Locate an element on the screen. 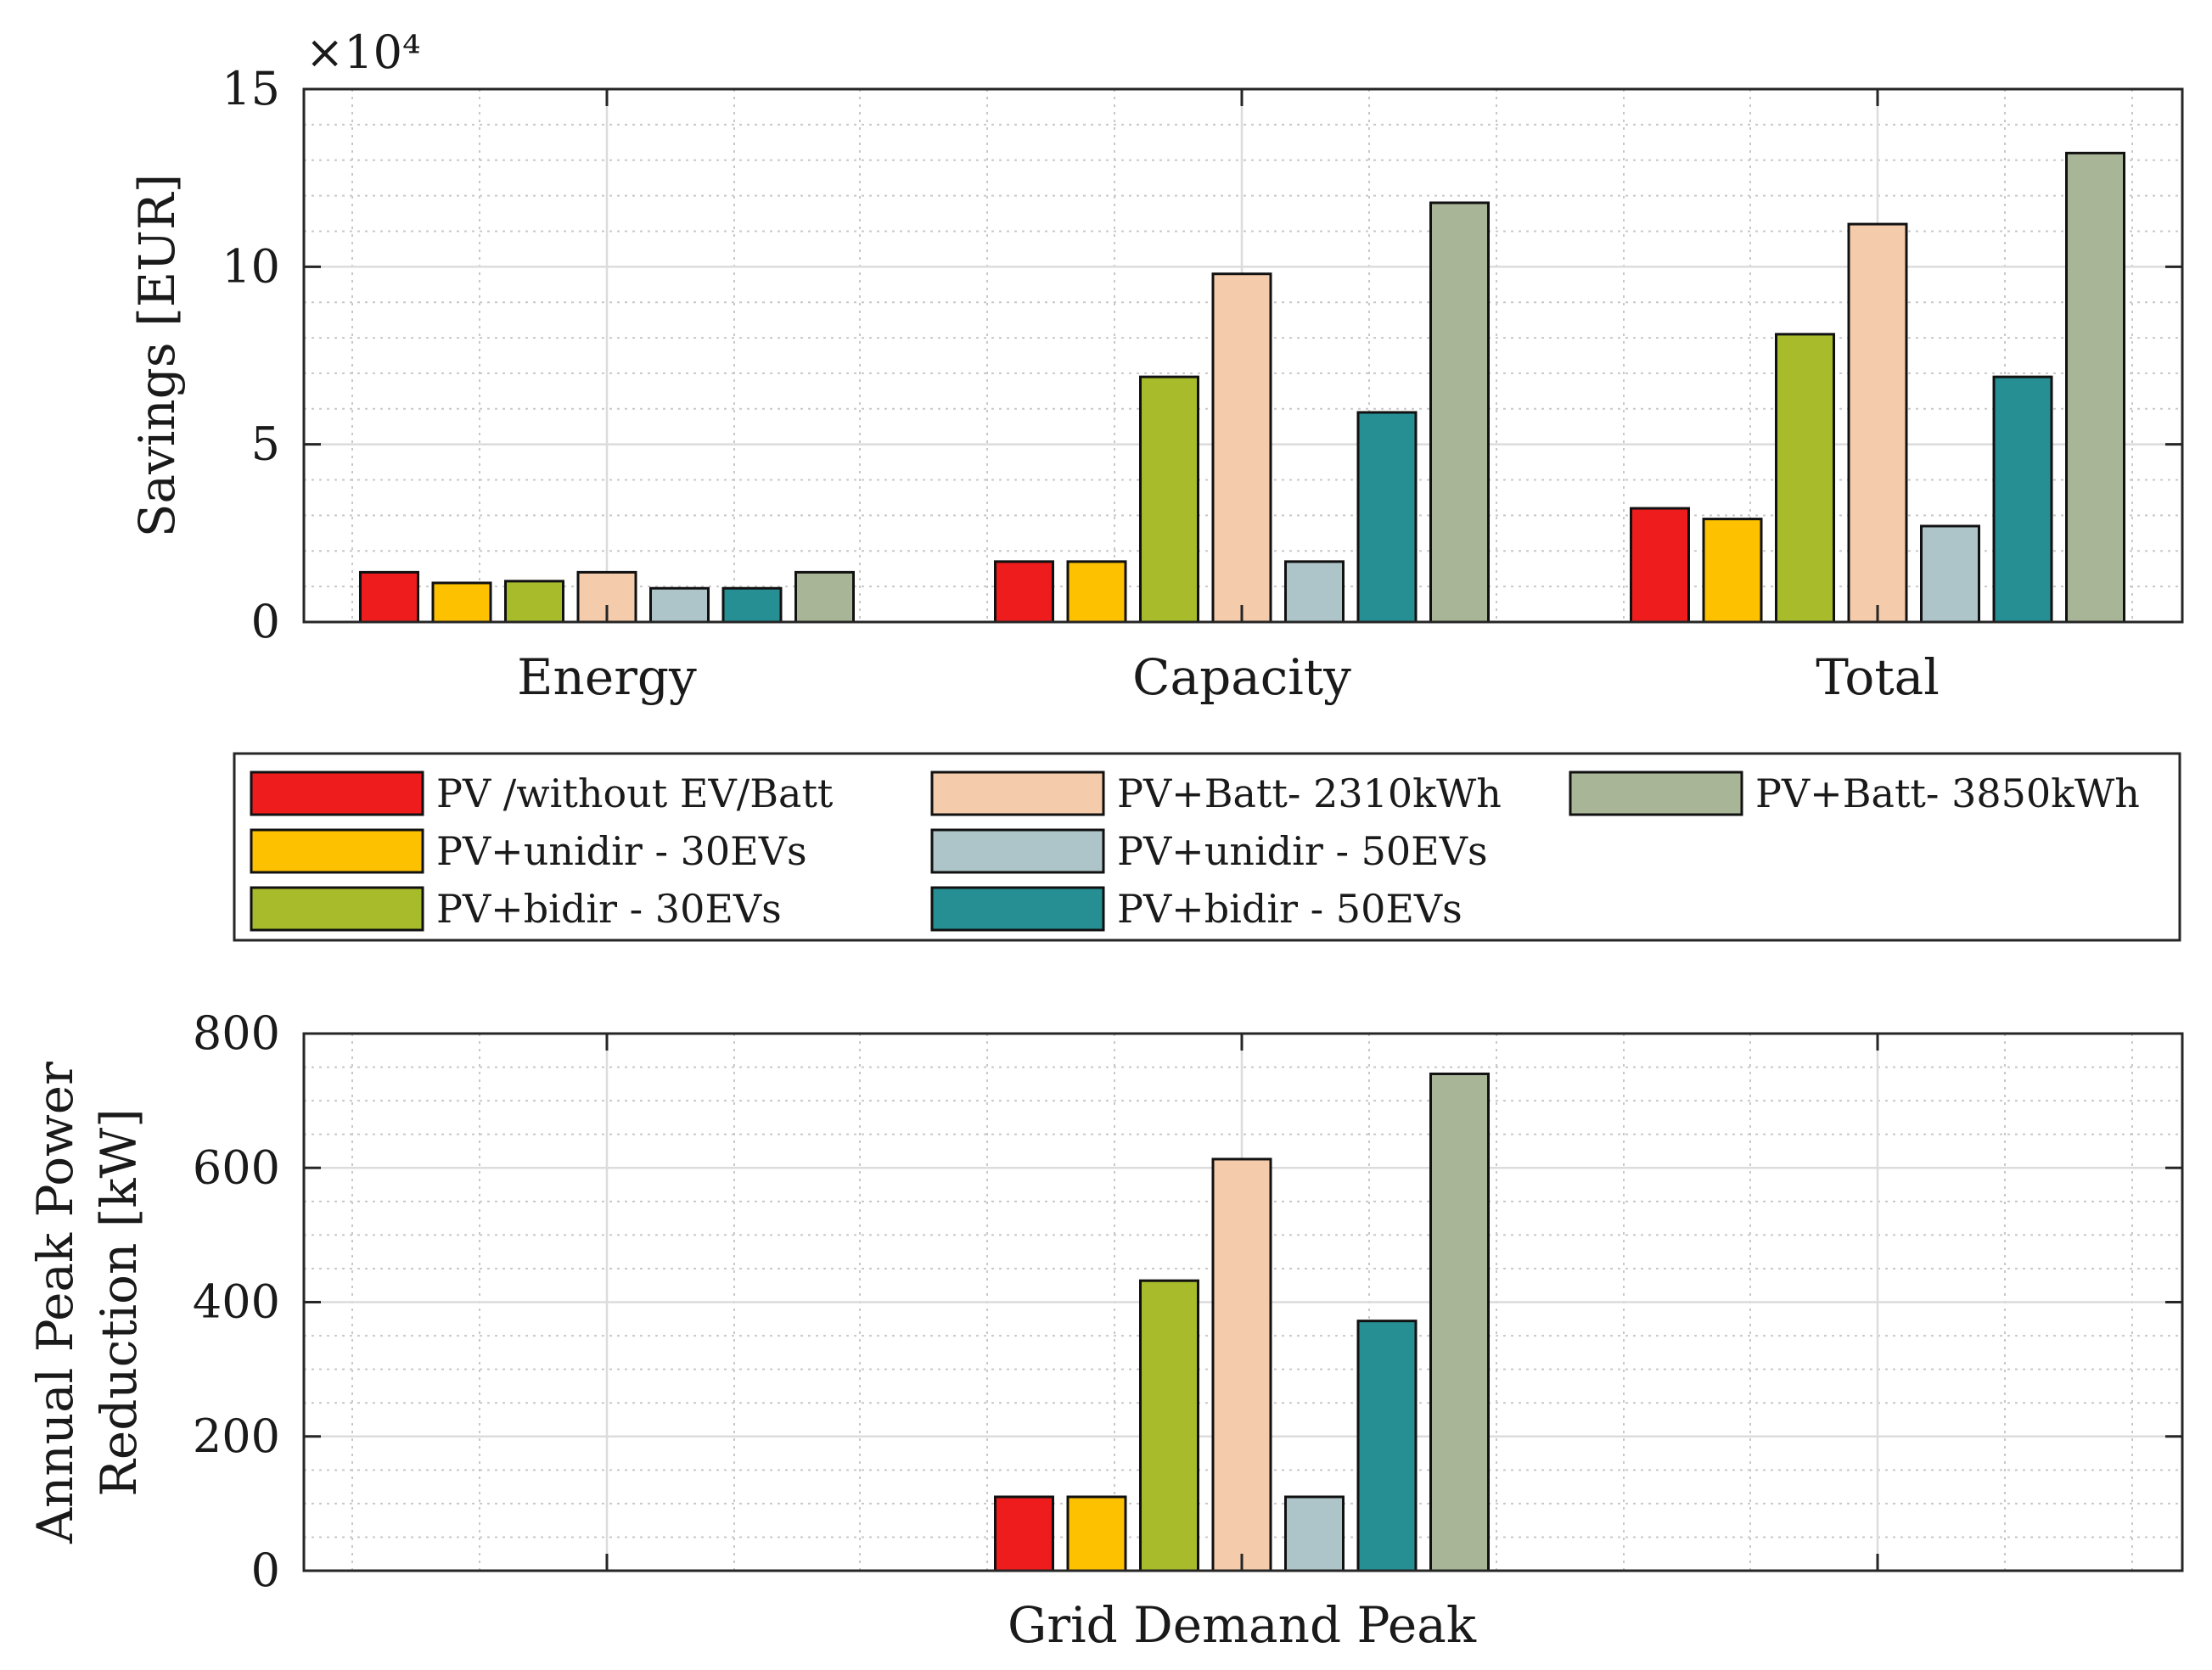 Image resolution: width=2212 pixels, height=1670 pixels. legend-label: PV+bidir - 50EVs is located at coordinates (1290, 909).